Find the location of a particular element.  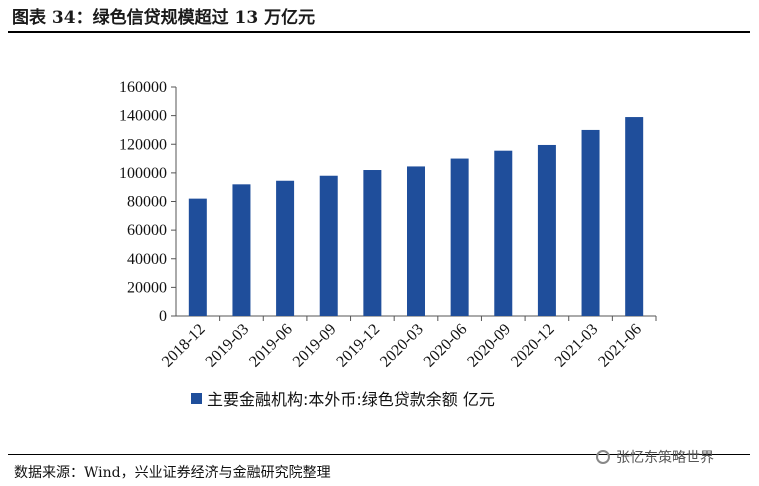

y-tick-label: 160000 is located at coordinates (143, 87).